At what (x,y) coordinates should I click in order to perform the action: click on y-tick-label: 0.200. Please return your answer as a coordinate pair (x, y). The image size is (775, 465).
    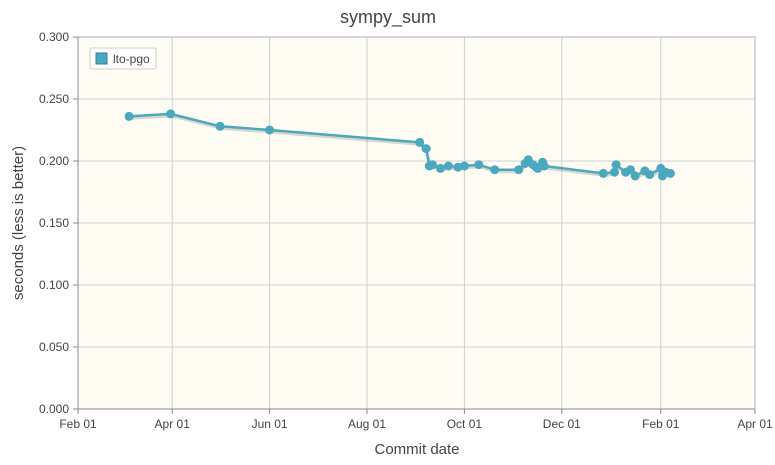
    Looking at the image, I should click on (54, 161).